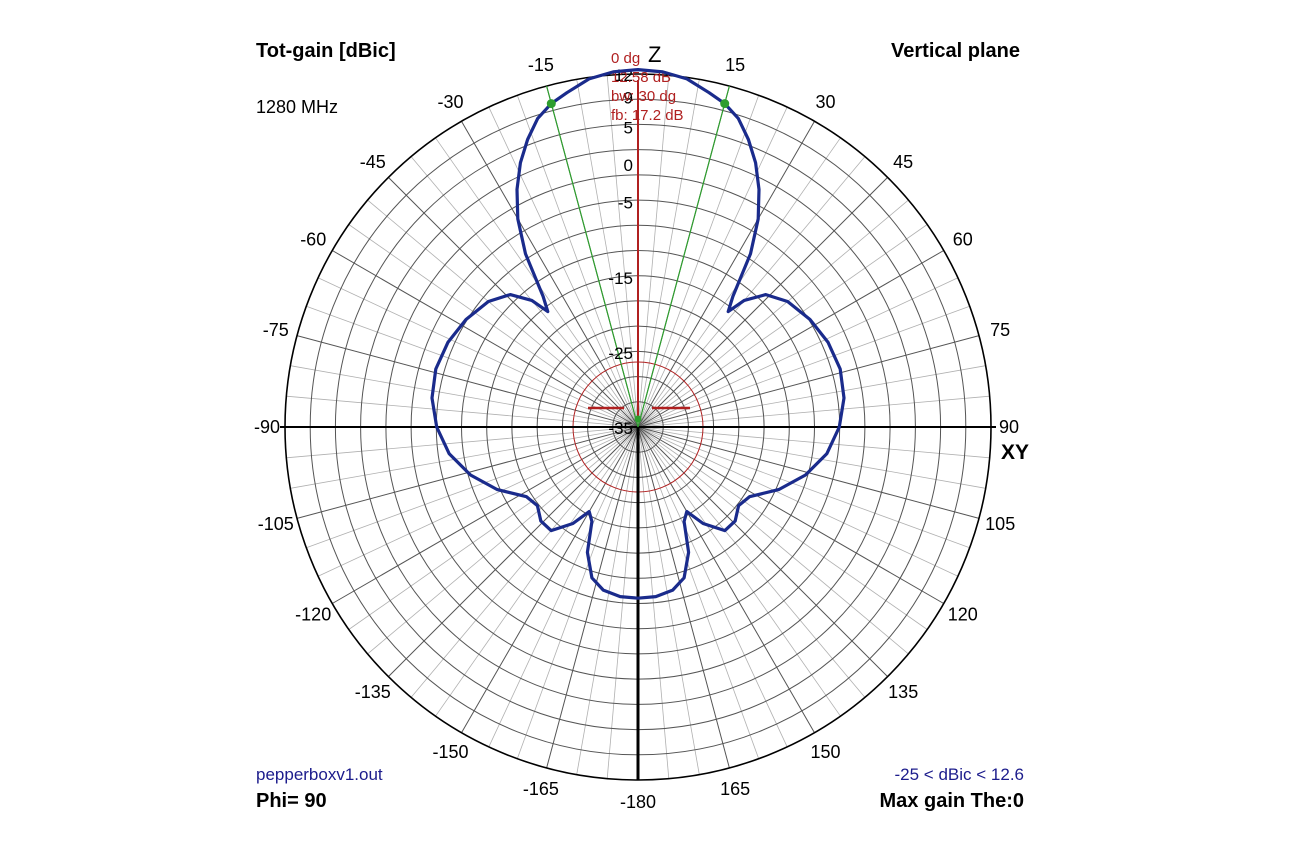 The width and height of the screenshot is (1290, 865). What do you see at coordinates (625, 58) in the screenshot?
I see `info-box-line: 0 dg` at bounding box center [625, 58].